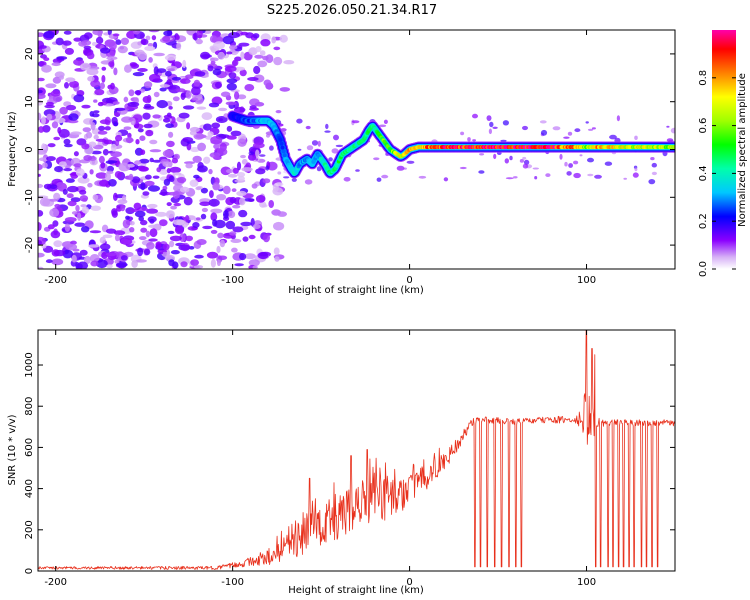 Image resolution: width=750 pixels, height=600 pixels. I want to click on colorbar-gradient, so click(724, 149).